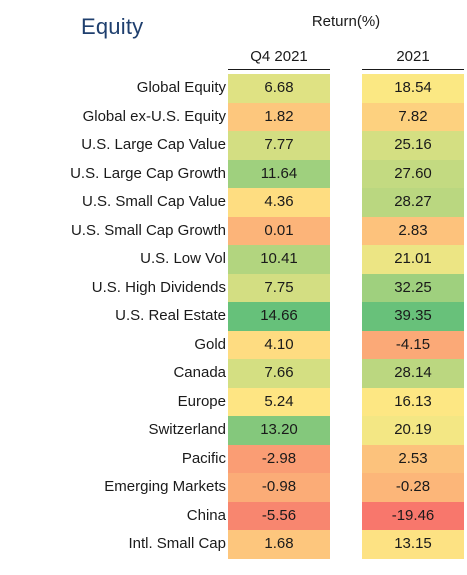  I want to click on cell-2021: 25.16, so click(413, 145).